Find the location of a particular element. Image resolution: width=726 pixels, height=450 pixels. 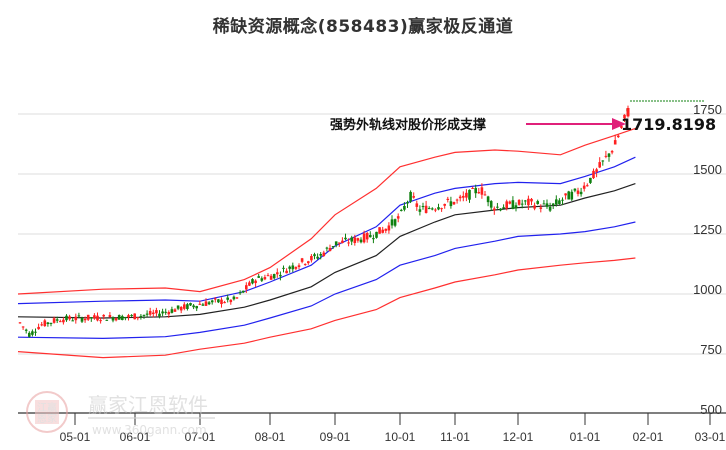

y-tick-label: 500 is located at coordinates (711, 409).